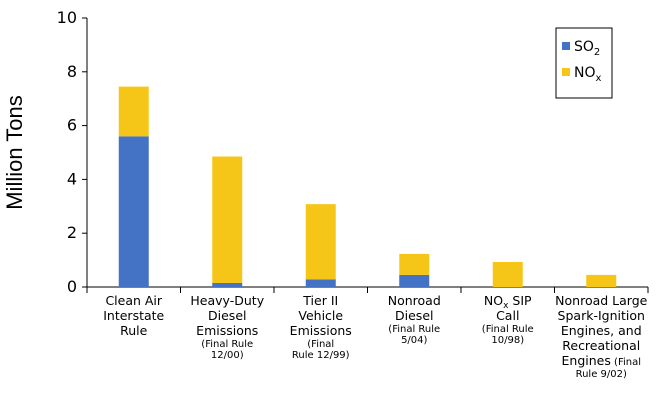 This screenshot has width=656, height=400. What do you see at coordinates (588, 74) in the screenshot?
I see `legend-label-nox: NOx` at bounding box center [588, 74].